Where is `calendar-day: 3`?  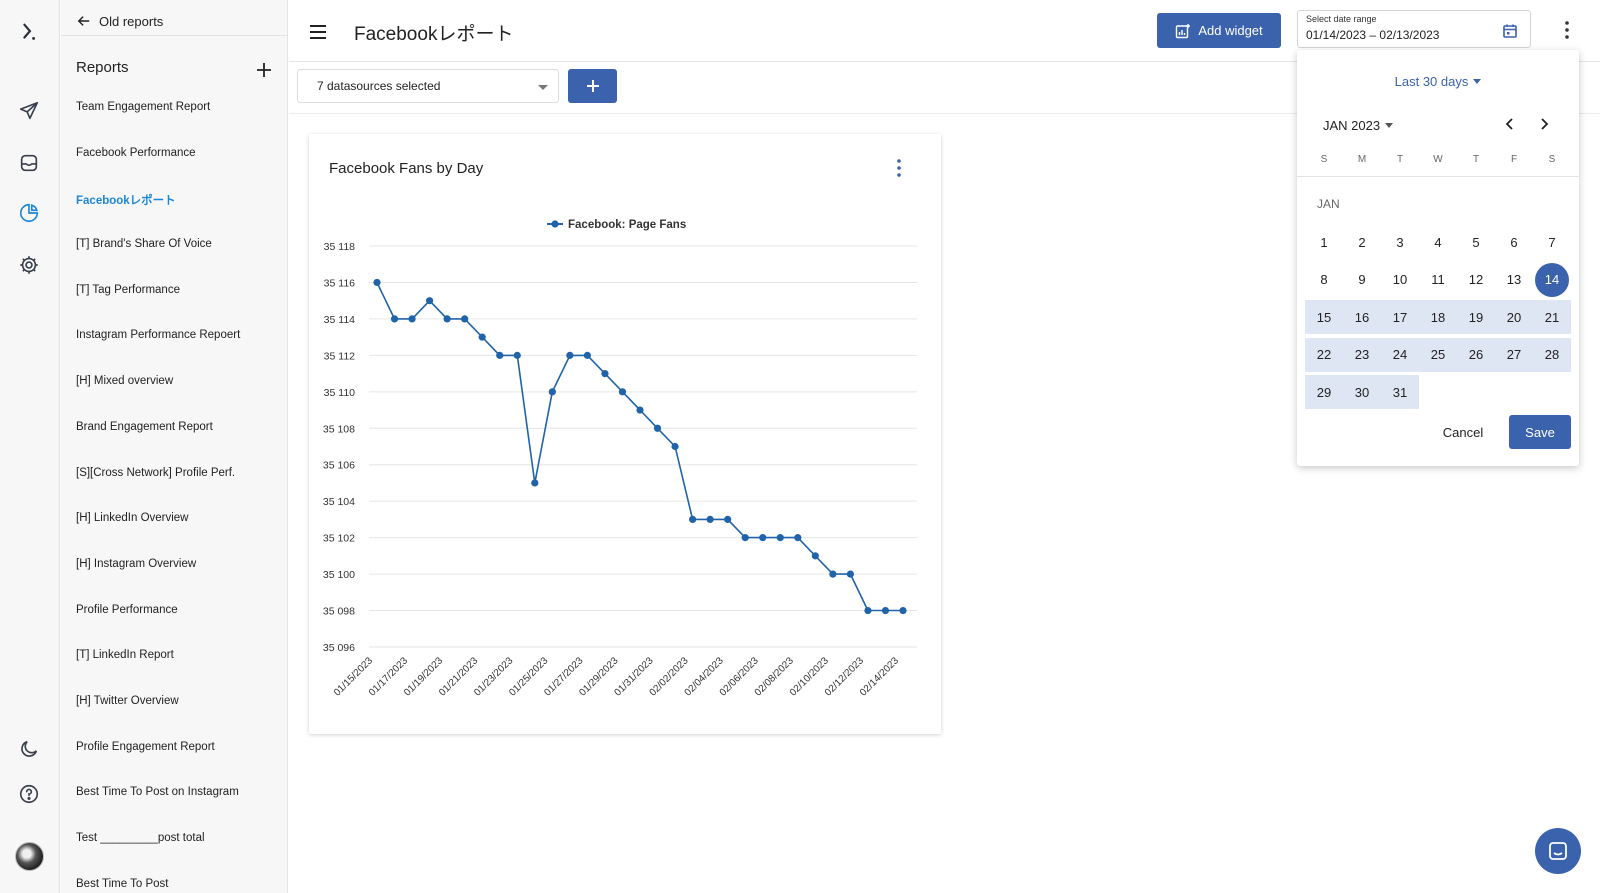
calendar-day: 3 is located at coordinates (1400, 242).